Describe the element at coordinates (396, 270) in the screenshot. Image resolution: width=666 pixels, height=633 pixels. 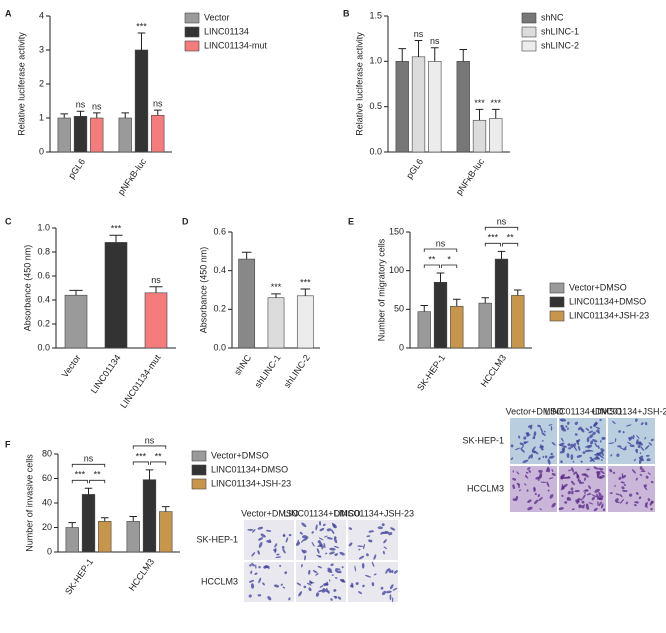
I see `y-tick-label: 100` at that location.